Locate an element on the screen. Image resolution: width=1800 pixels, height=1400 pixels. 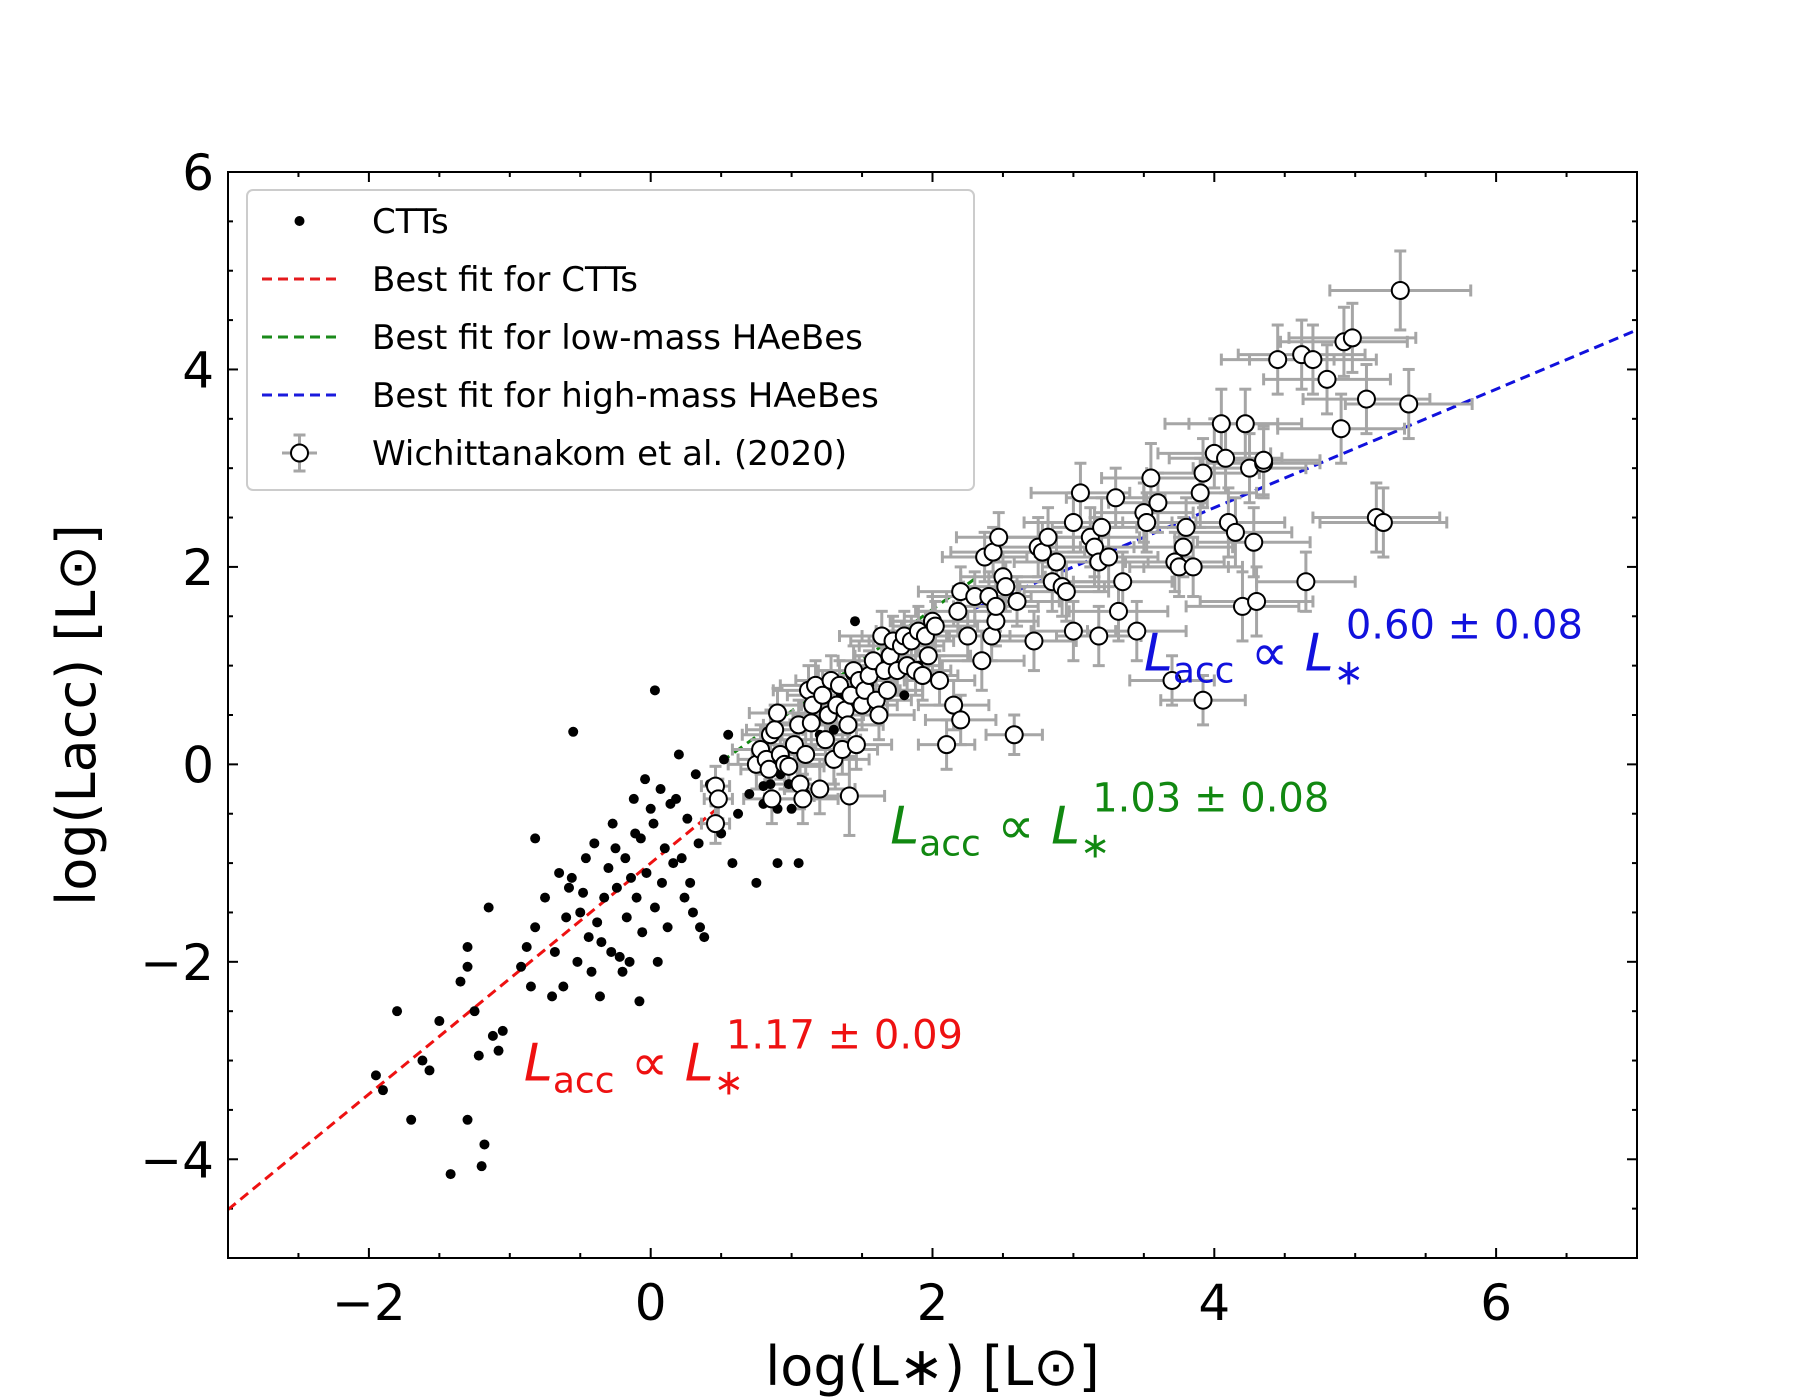
x-tick-label: 2 is located at coordinates (933, 1303).